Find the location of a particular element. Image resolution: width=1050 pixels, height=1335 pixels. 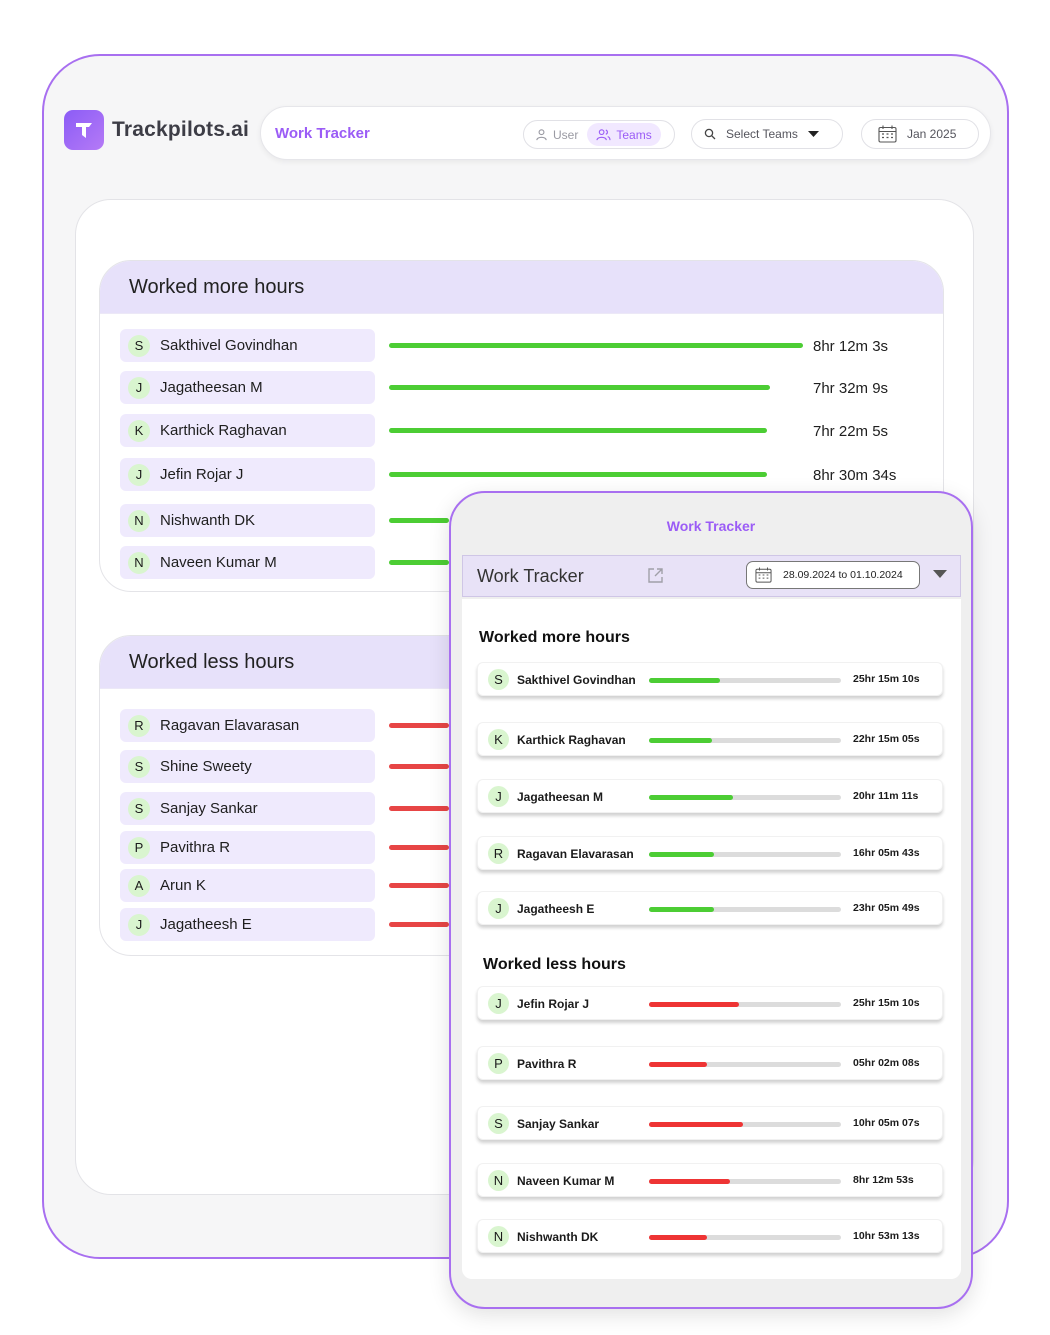

list-item: N Naveen Kumar M is located at coordinates (521, 562).